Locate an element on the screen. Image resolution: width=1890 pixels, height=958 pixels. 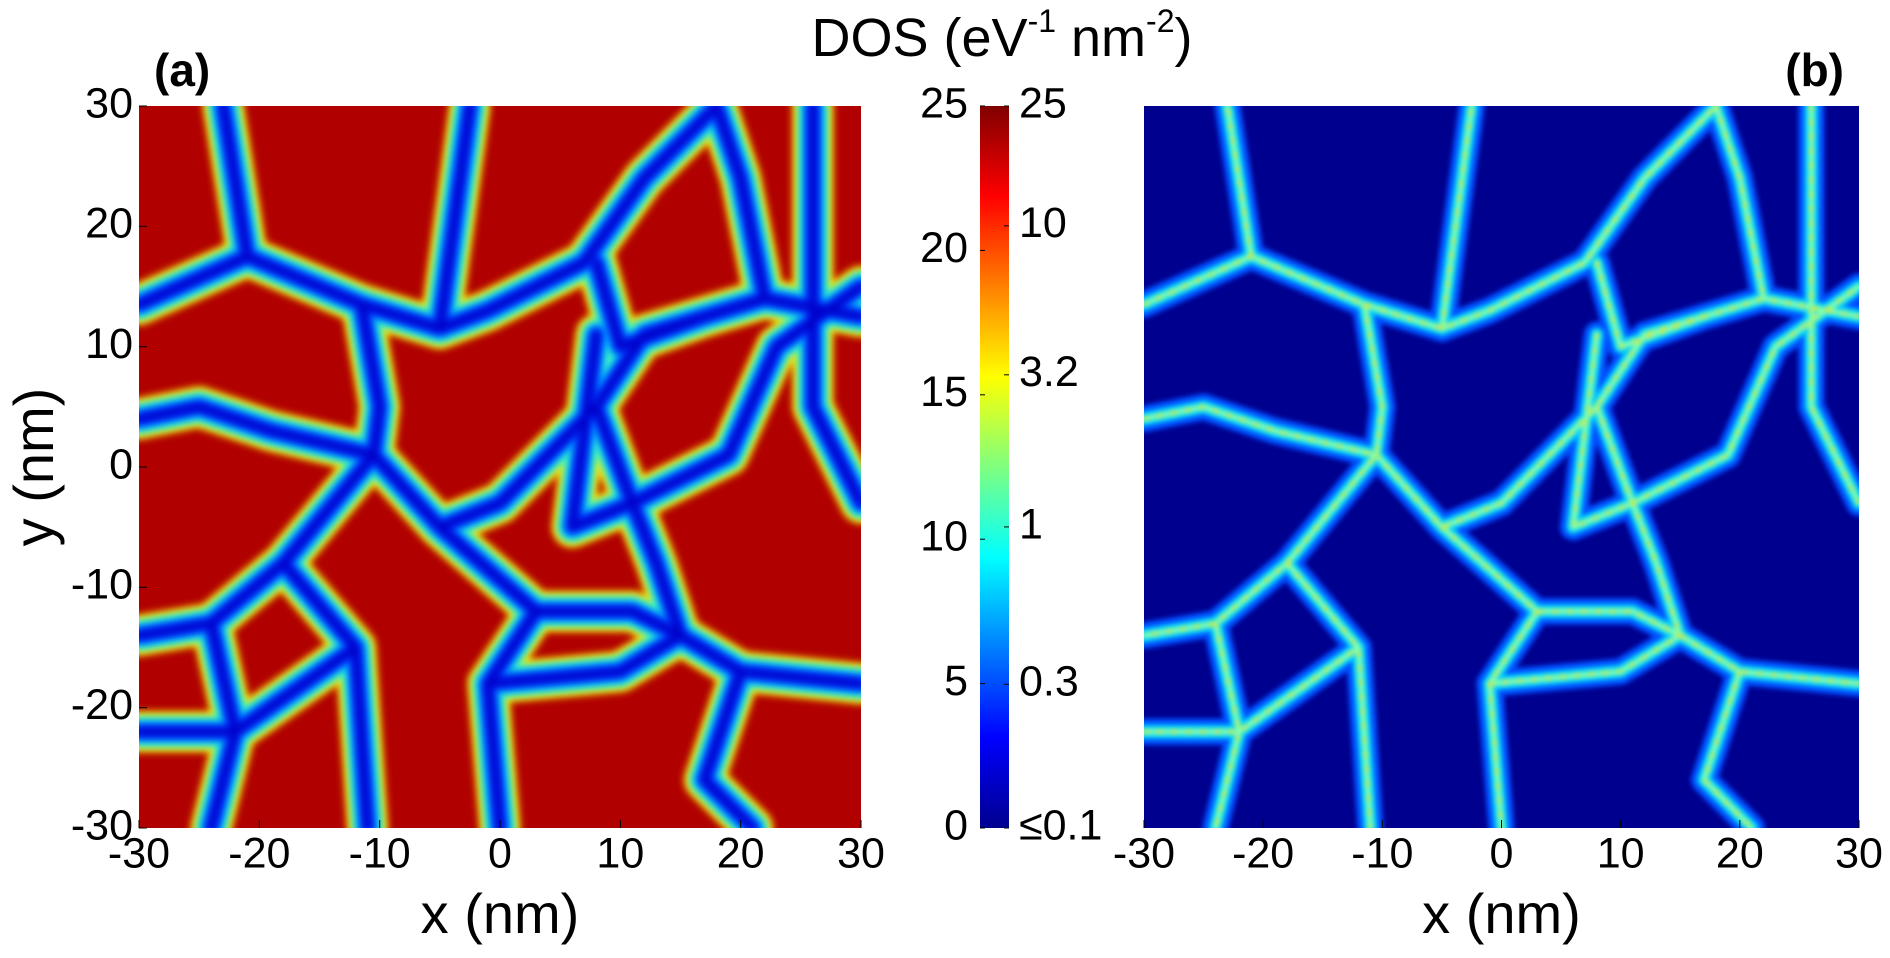
y-tick-label: 30 is located at coordinates (109, 103).